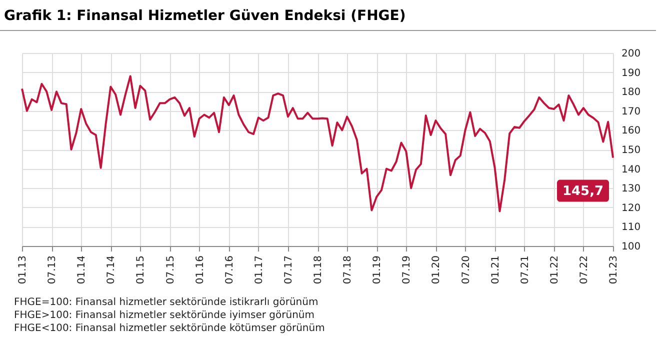  Describe the element at coordinates (631, 208) in the screenshot. I see `y-tick-label: 120` at that location.